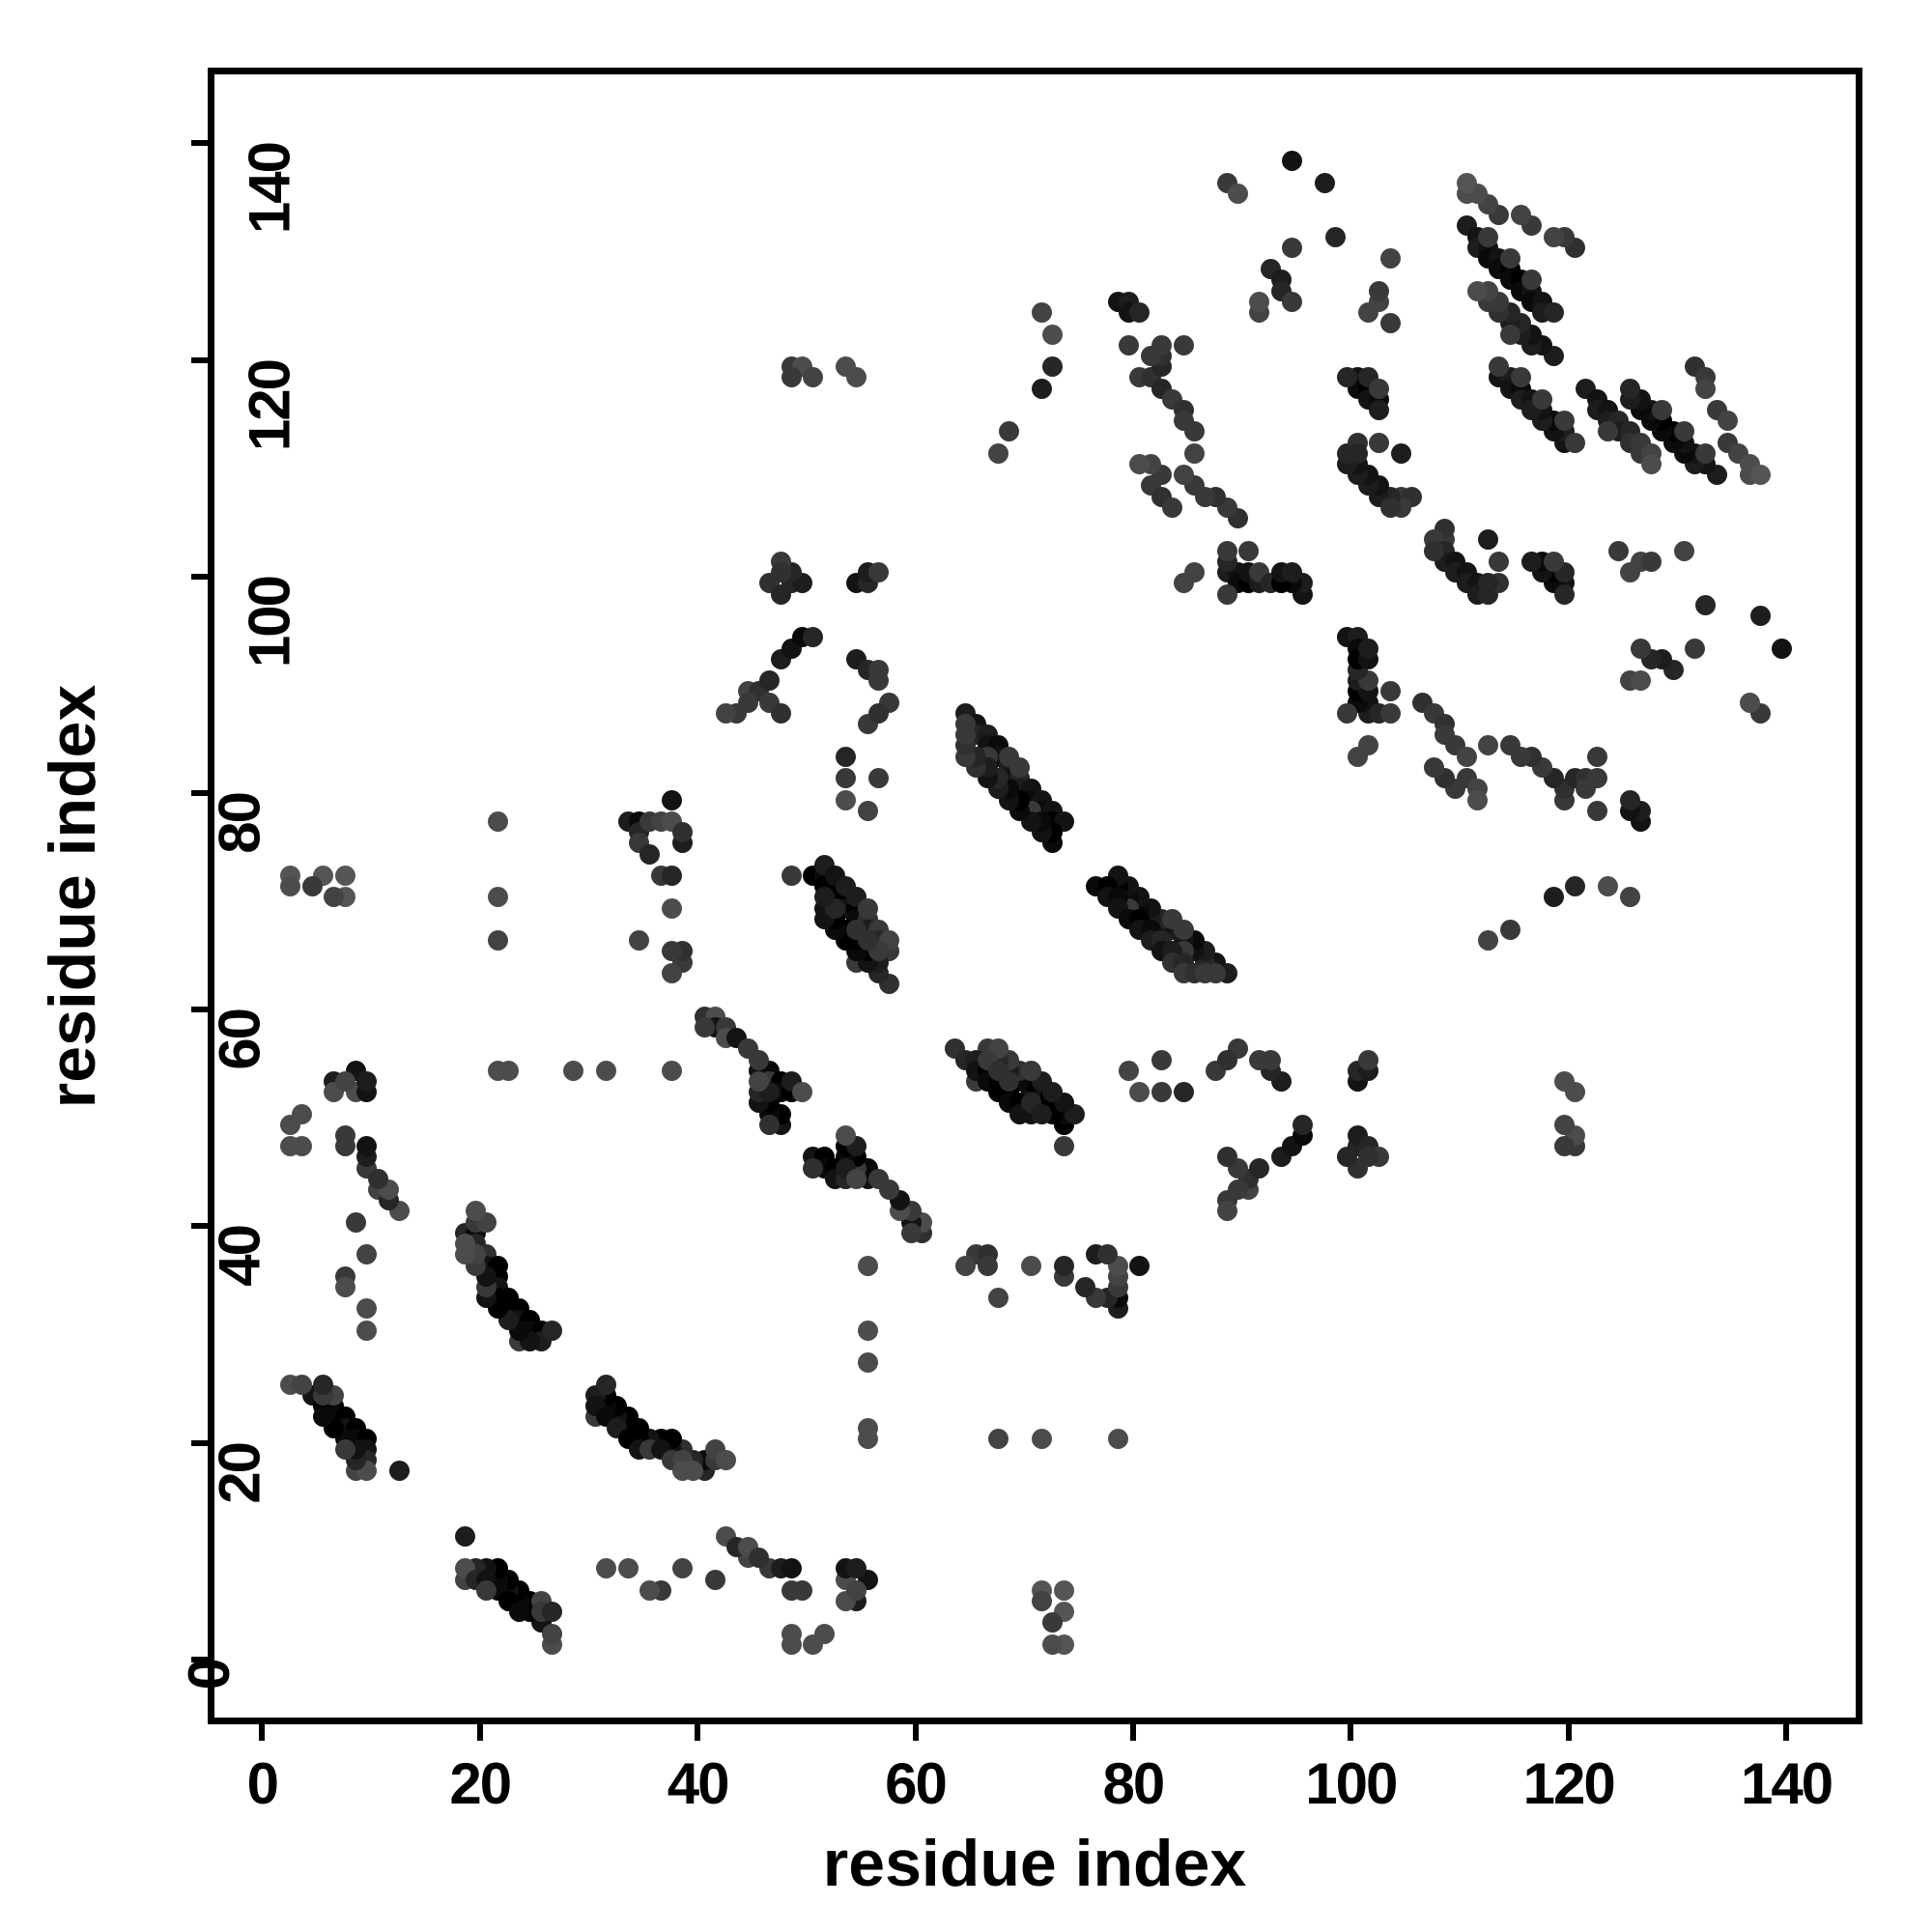 The height and width of the screenshot is (1932, 1932). I want to click on x-tick-label: 60, so click(916, 1783).